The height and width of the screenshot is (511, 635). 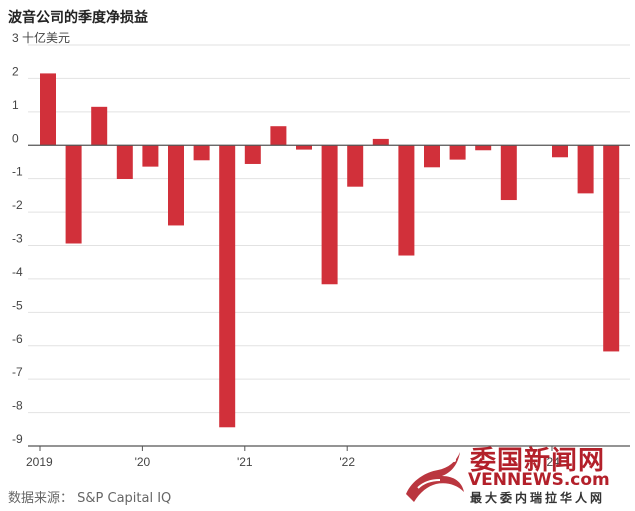 I want to click on y-tick-label: 1, so click(x=15, y=105).